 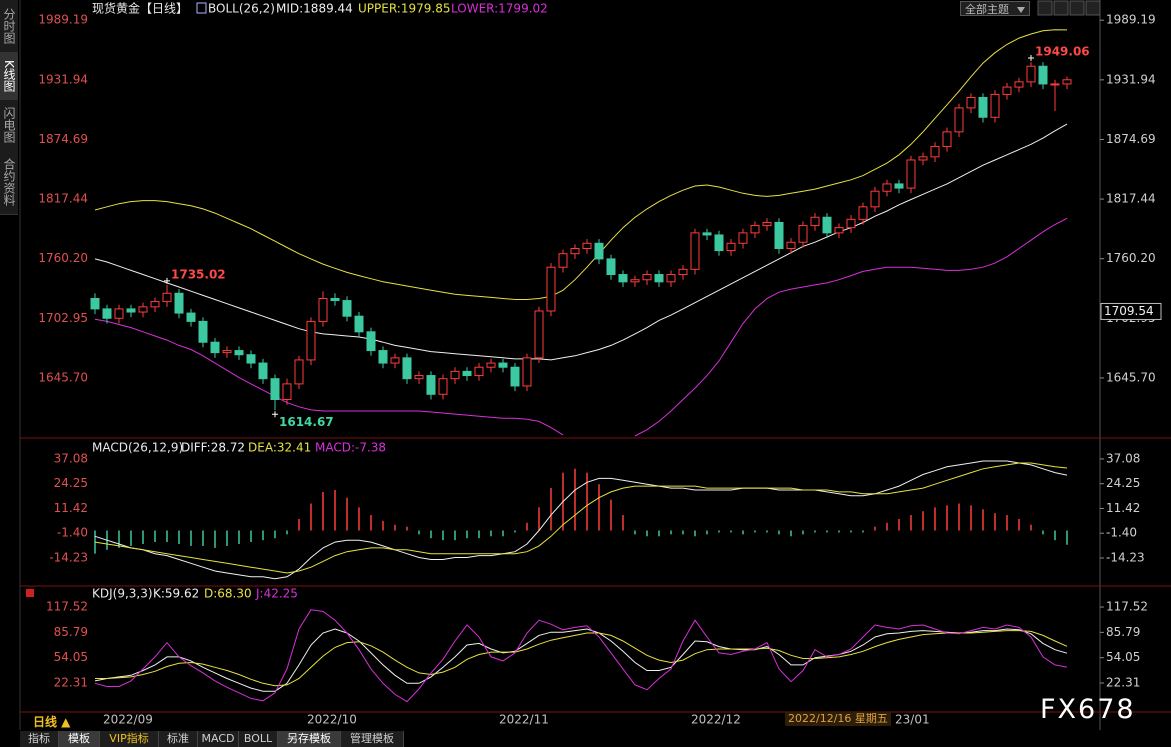 I want to click on y-tick-label-right: 24.25, so click(x=1123, y=483).